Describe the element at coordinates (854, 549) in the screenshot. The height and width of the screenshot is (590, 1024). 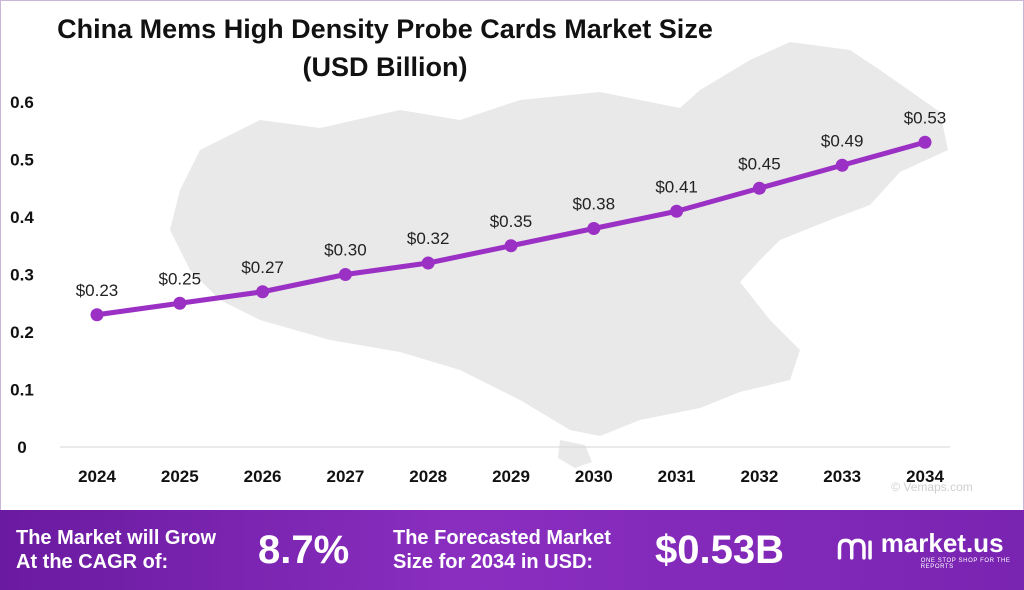
I see `market-us-logo-icon` at that location.